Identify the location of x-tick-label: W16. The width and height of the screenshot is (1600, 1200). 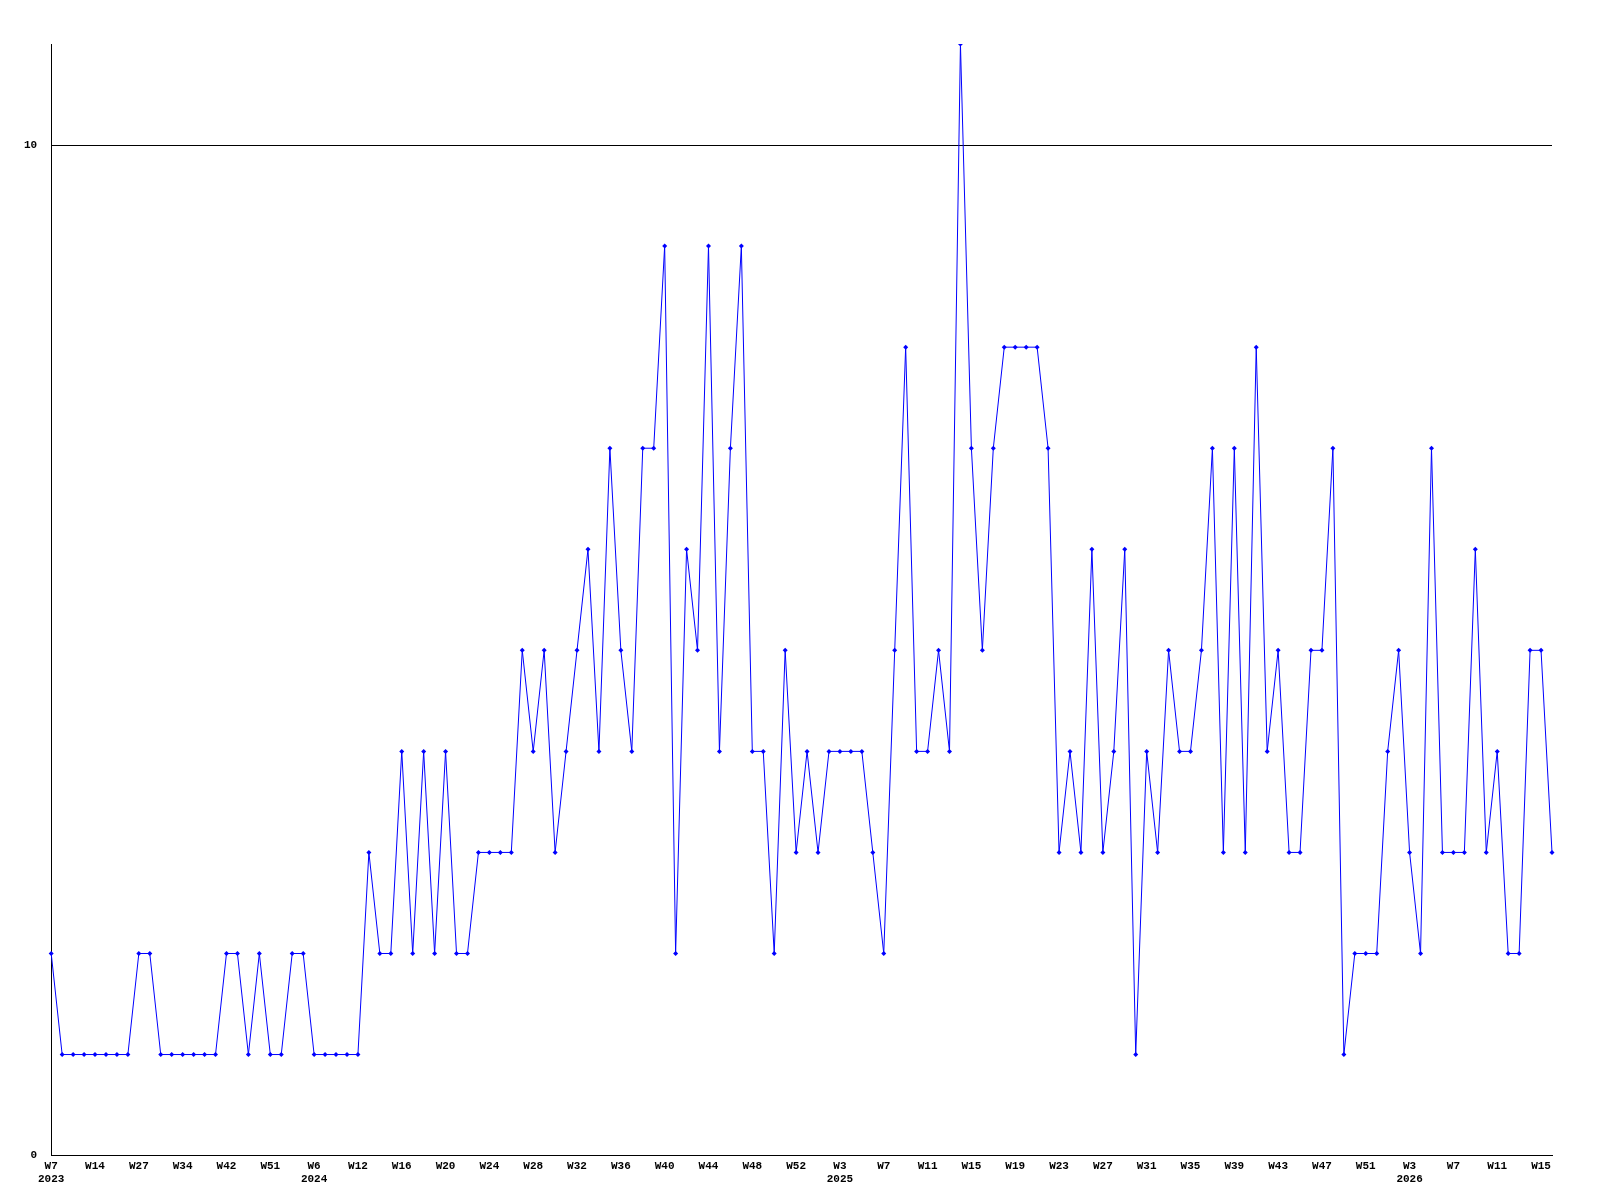
(401, 1165).